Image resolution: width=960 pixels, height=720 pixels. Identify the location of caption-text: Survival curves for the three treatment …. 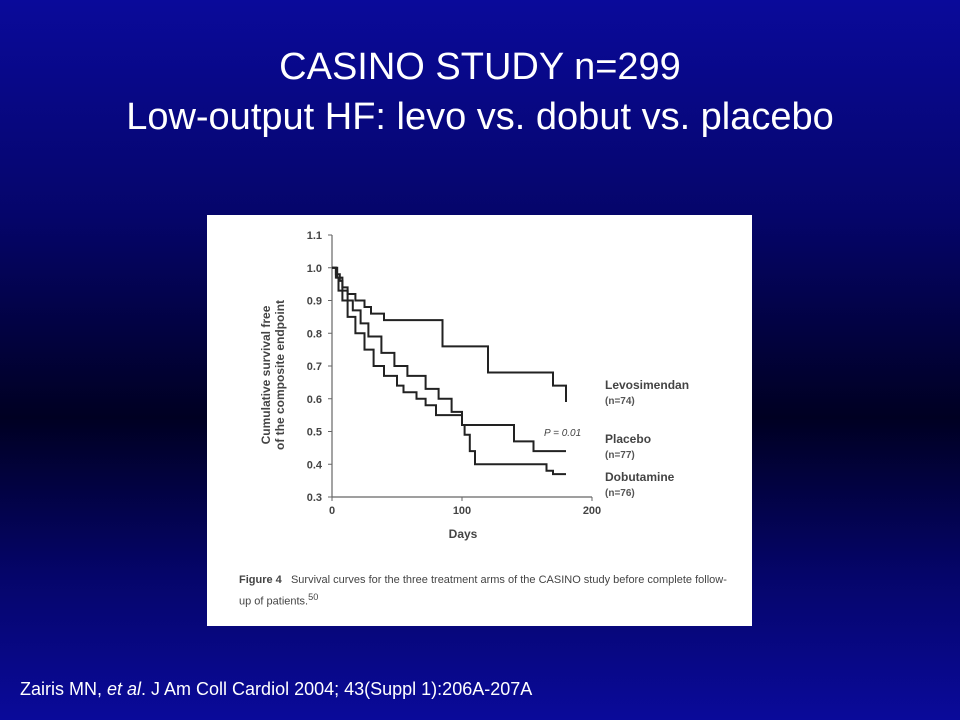
(483, 591).